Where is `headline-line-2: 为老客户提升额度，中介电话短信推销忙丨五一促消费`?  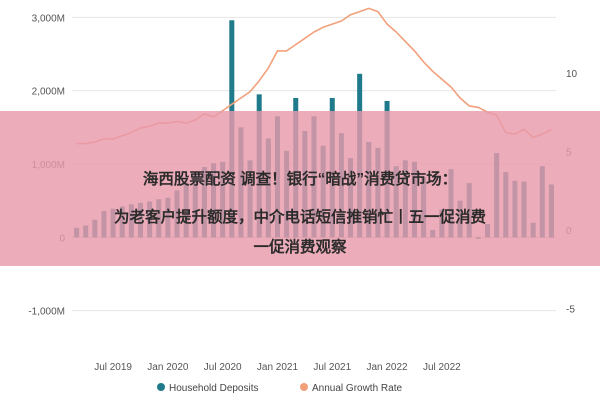
headline-line-2: 为老客户提升额度，中介电话短信推销忙丨五一促消费 is located at coordinates (300, 216).